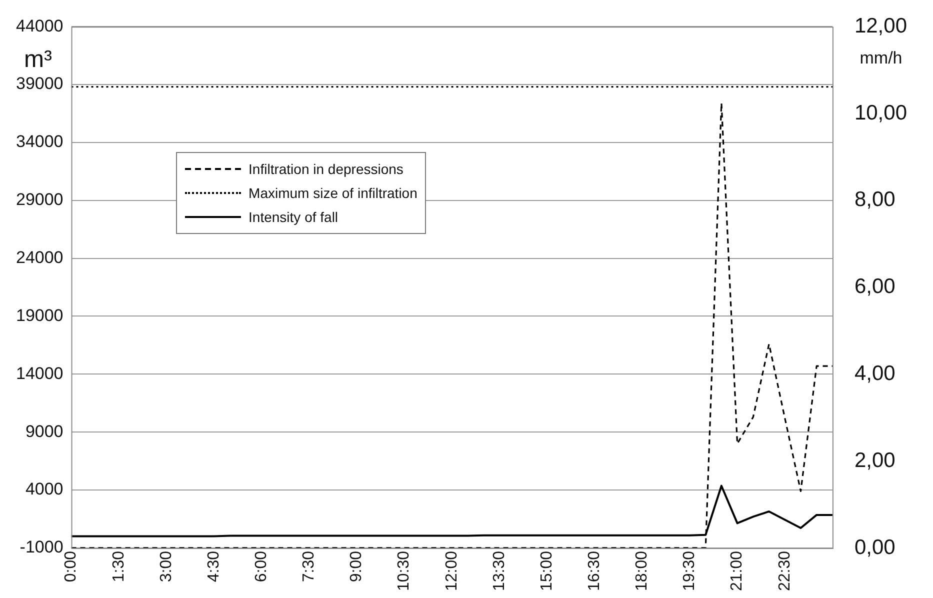  I want to click on x-tick-label: 19:30, so click(689, 571).